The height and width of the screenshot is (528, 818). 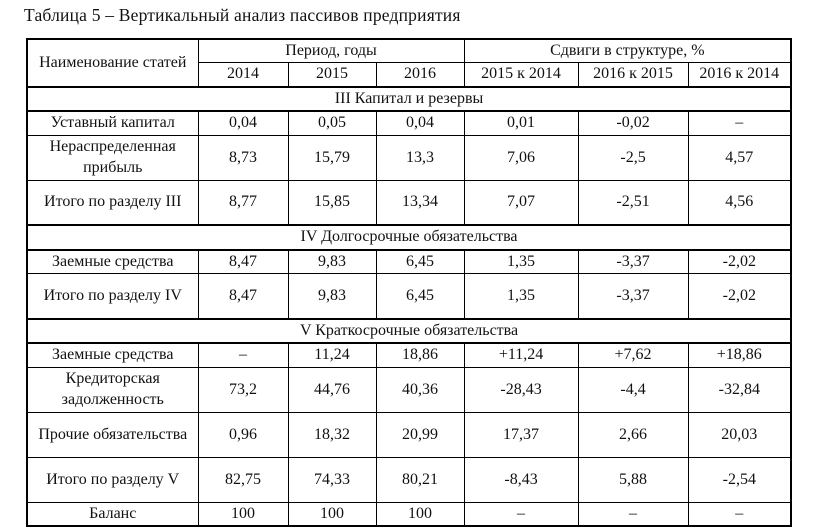 I want to click on cell-value: 80,21, so click(x=420, y=479).